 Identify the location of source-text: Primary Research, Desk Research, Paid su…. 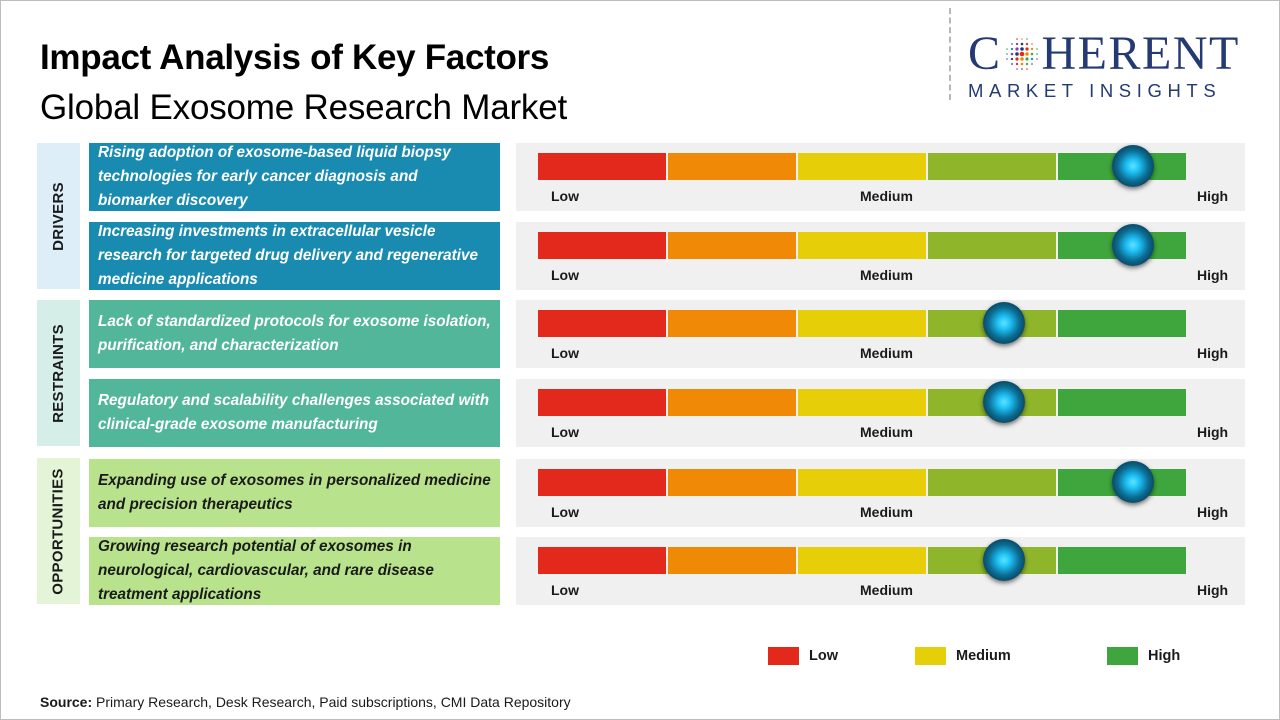
(331, 702).